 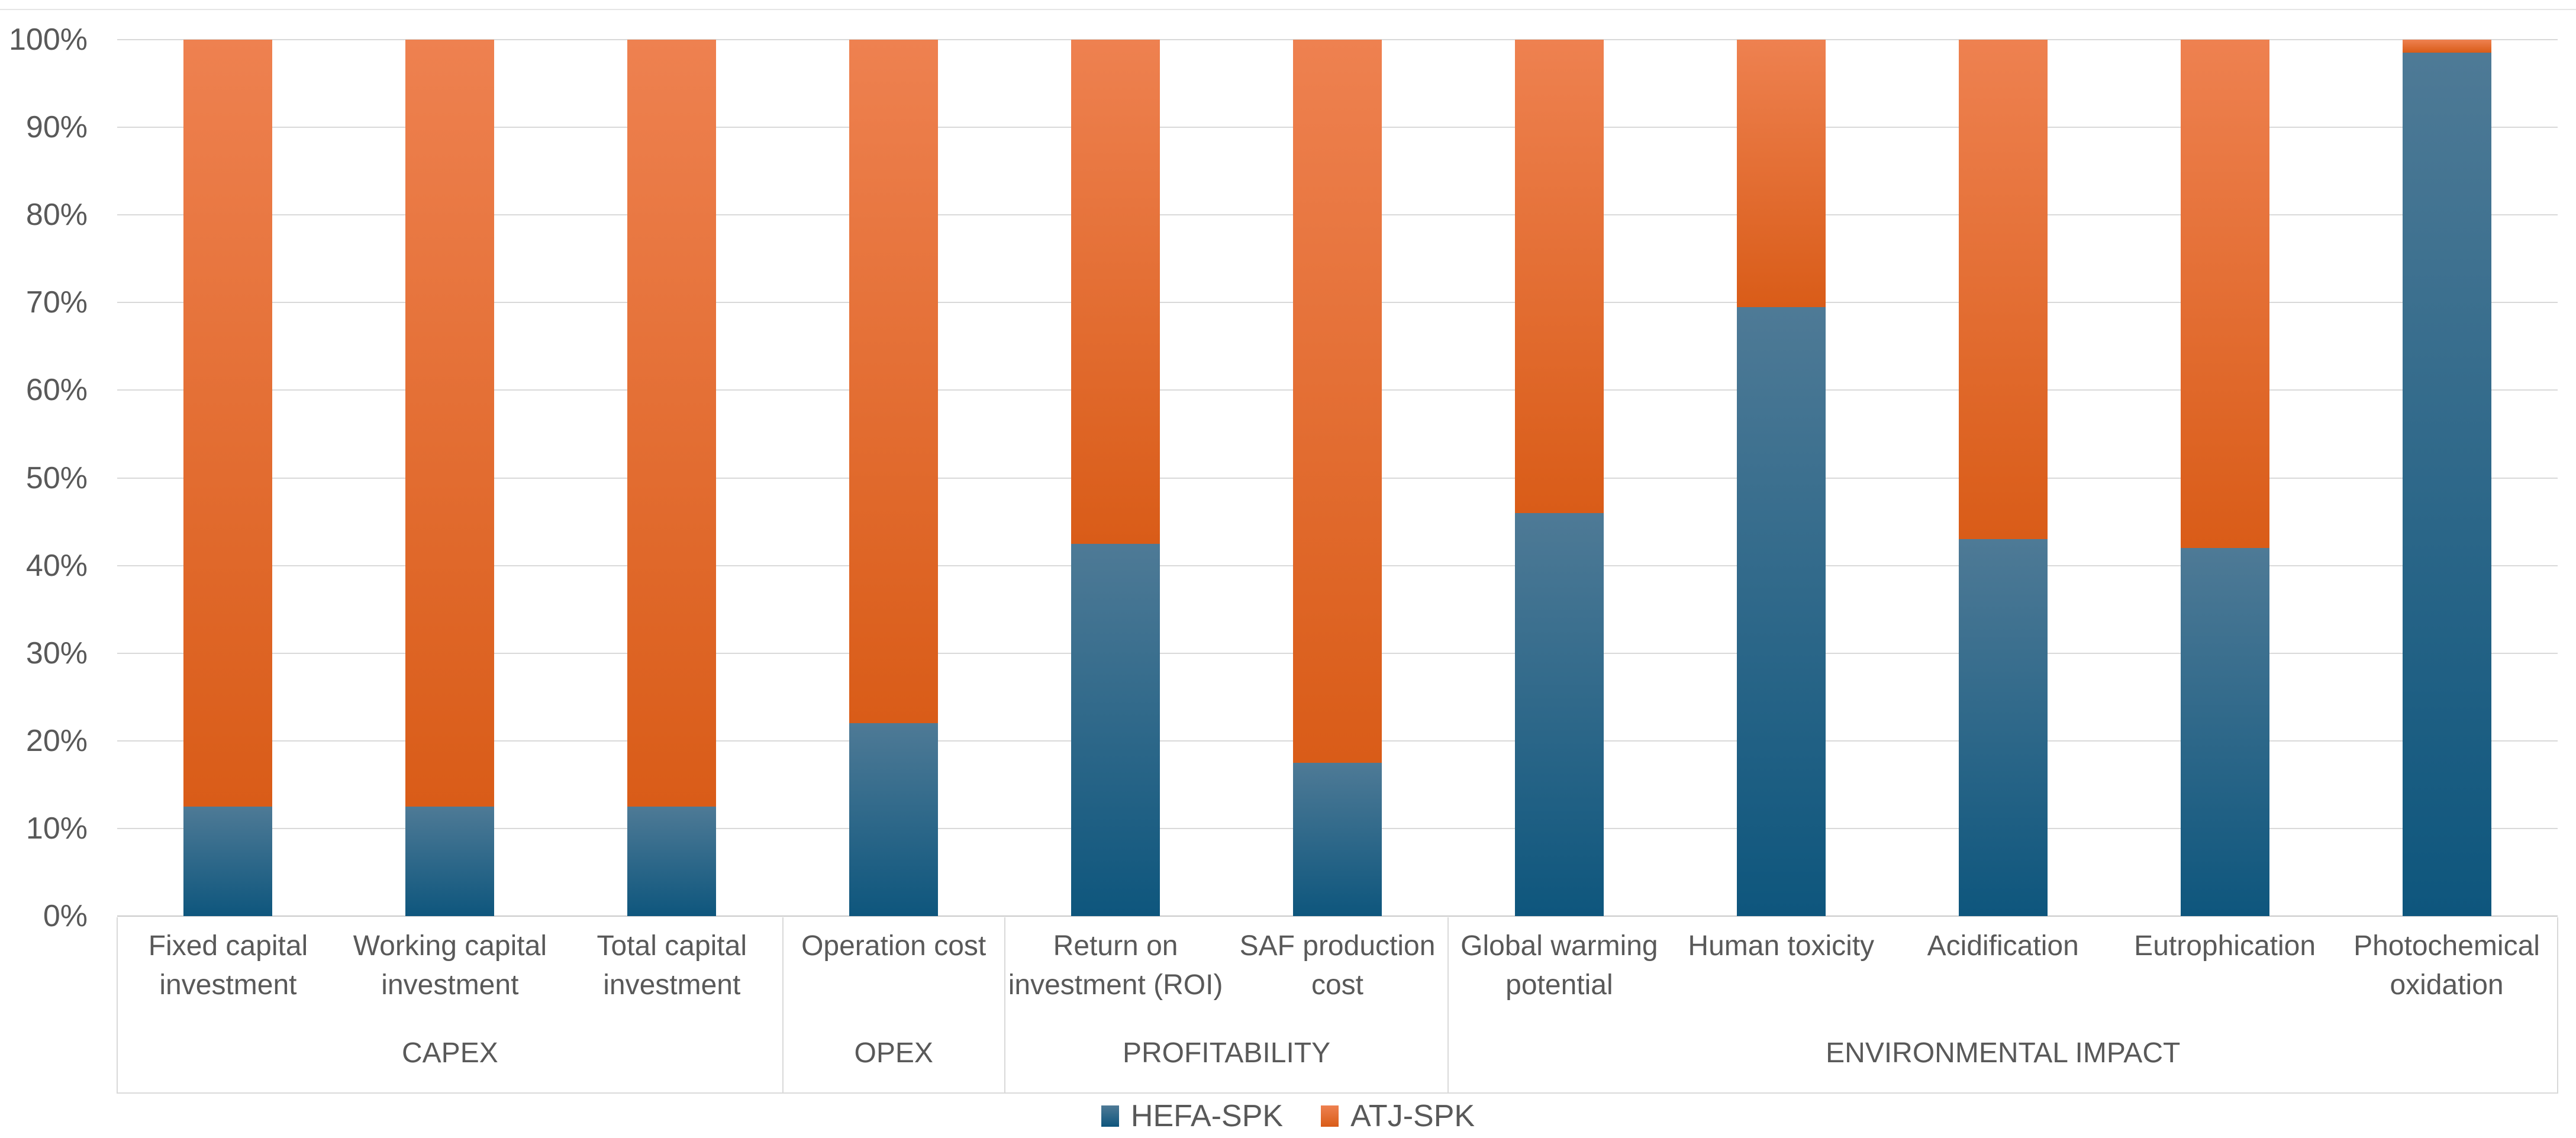 What do you see at coordinates (228, 965) in the screenshot?
I see `category-label: Fixed capital investment` at bounding box center [228, 965].